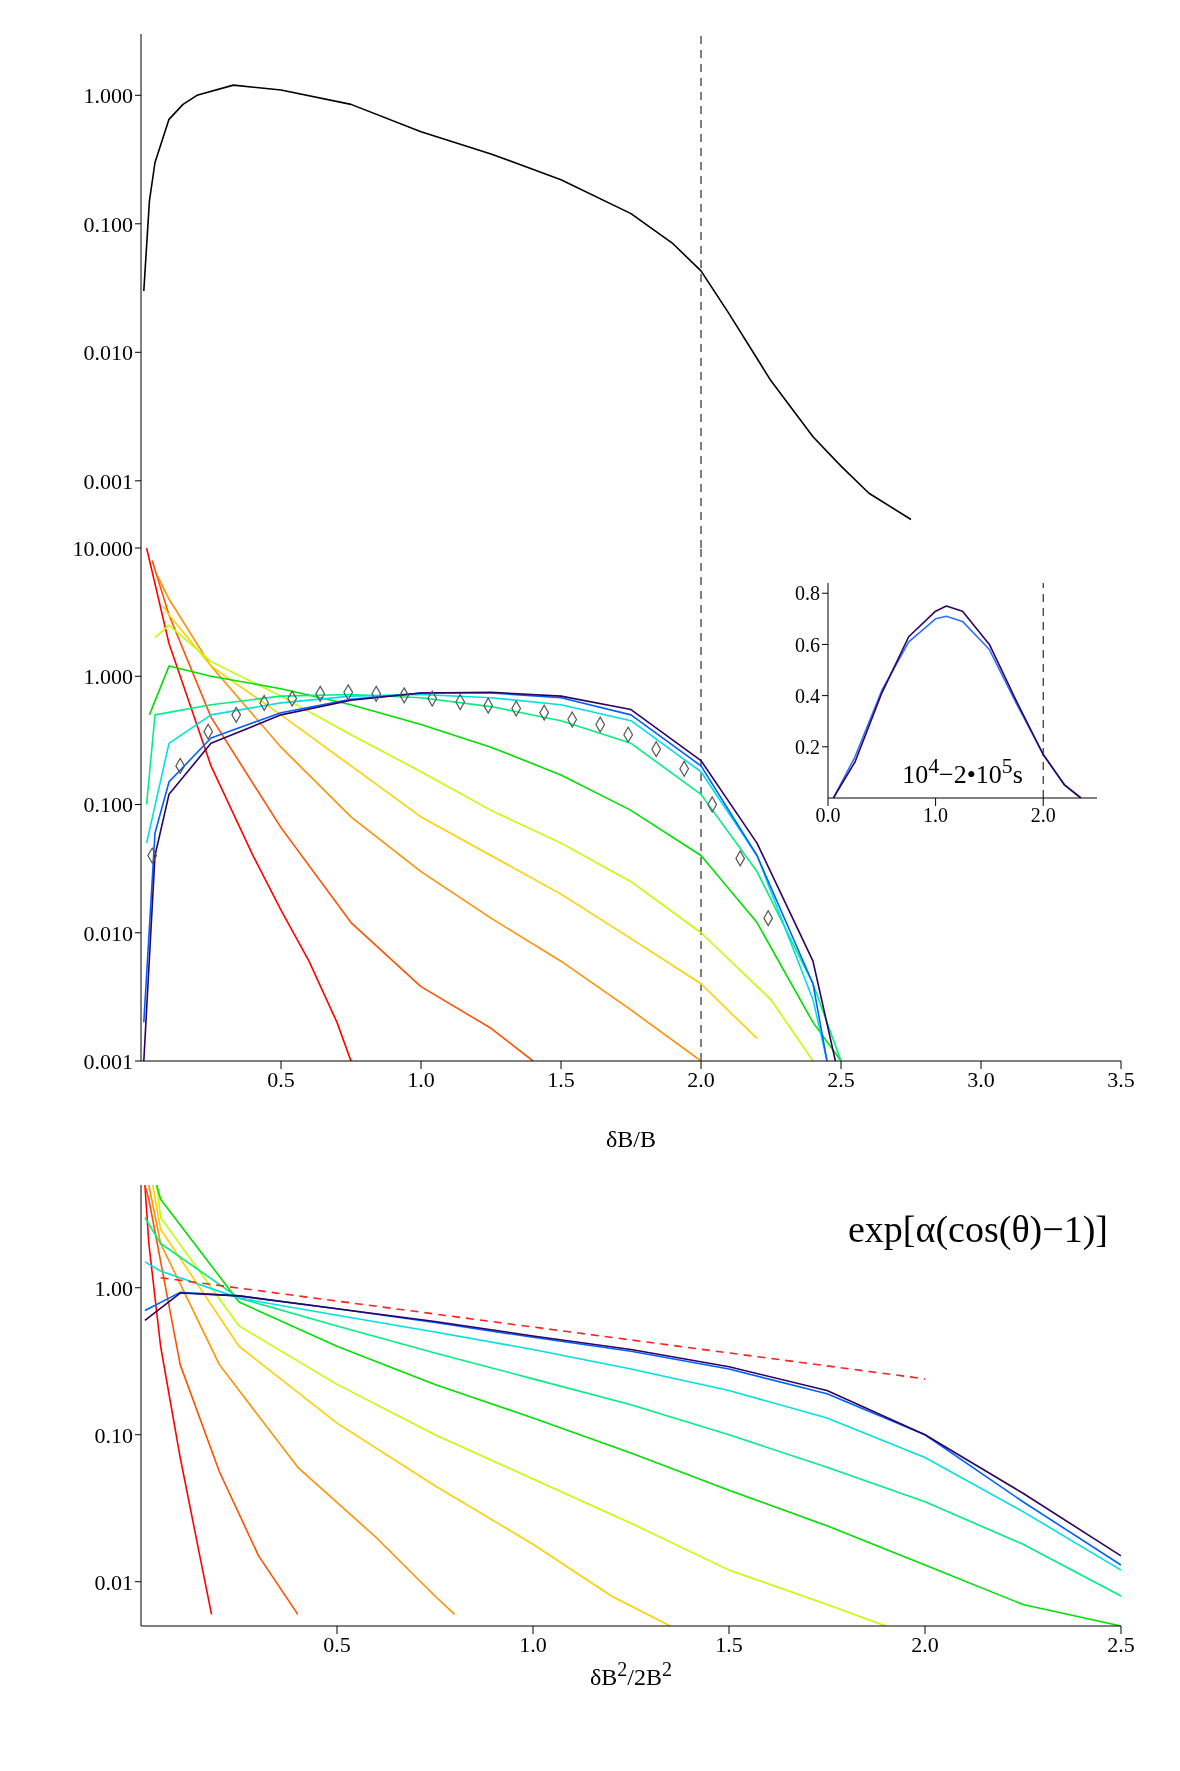  Describe the element at coordinates (962, 771) in the screenshot. I see `annotation: 10$^{4}$−2•10$^{5}$s` at that location.